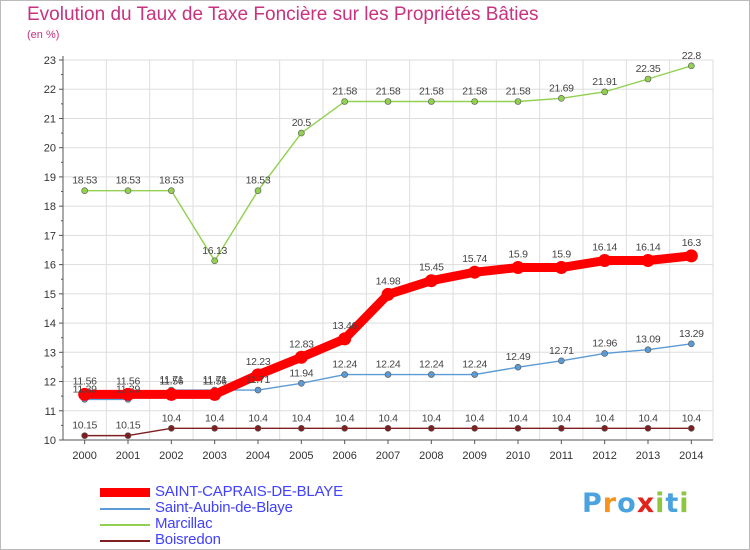  I want to click on legend-swatch-saint-caprais-de-blaye, so click(125, 492).